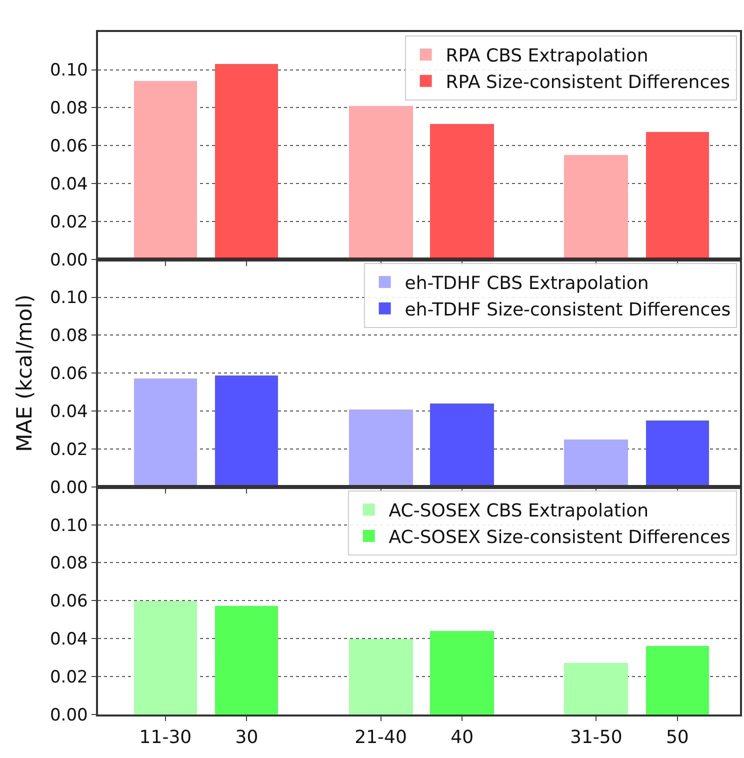  I want to click on legend-label: AC-SOSEX Size-consistent Differences, so click(559, 537).